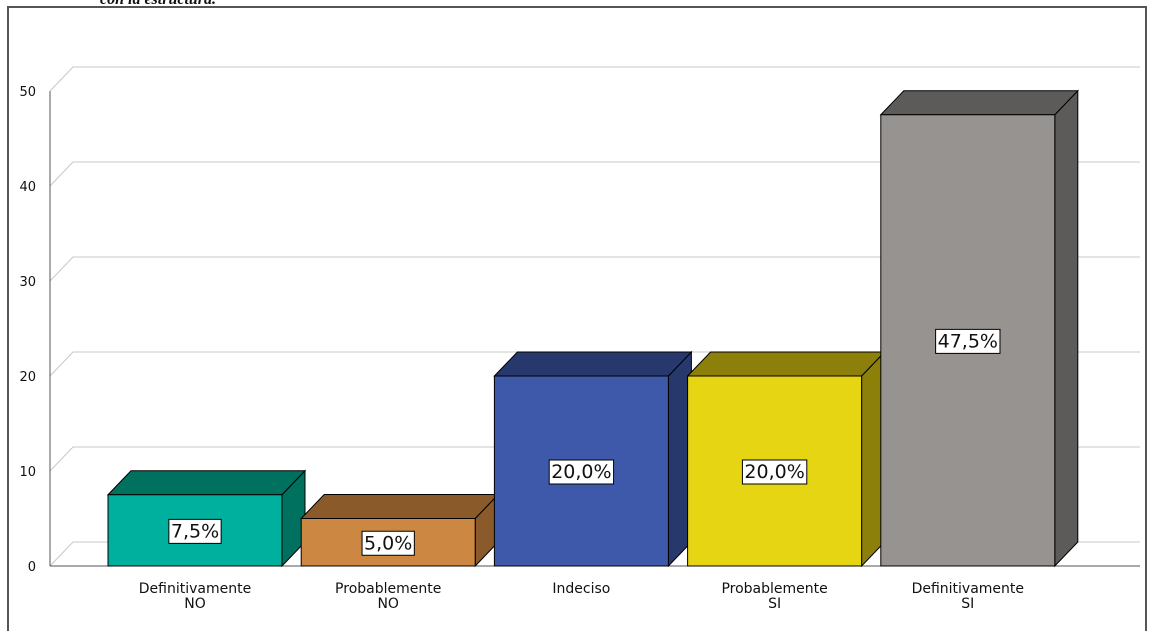 This screenshot has width=1149, height=631. Describe the element at coordinates (27, 377) in the screenshot. I see `y-tick-label: 20` at that location.